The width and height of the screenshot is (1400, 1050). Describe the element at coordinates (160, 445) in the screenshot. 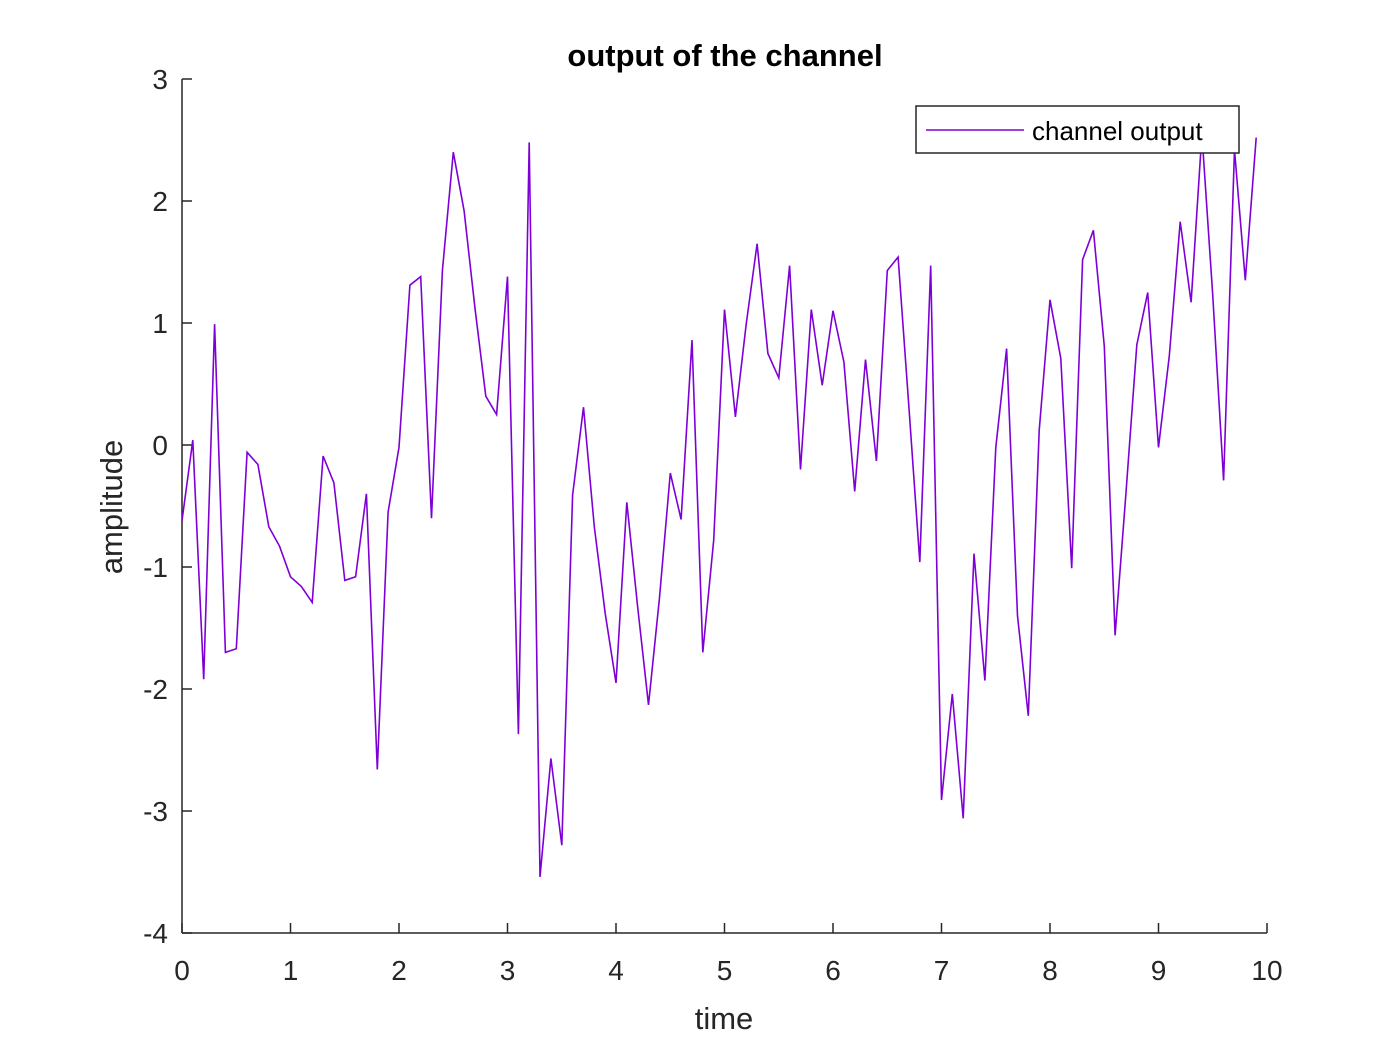

I see `y-tick-label: 0` at that location.